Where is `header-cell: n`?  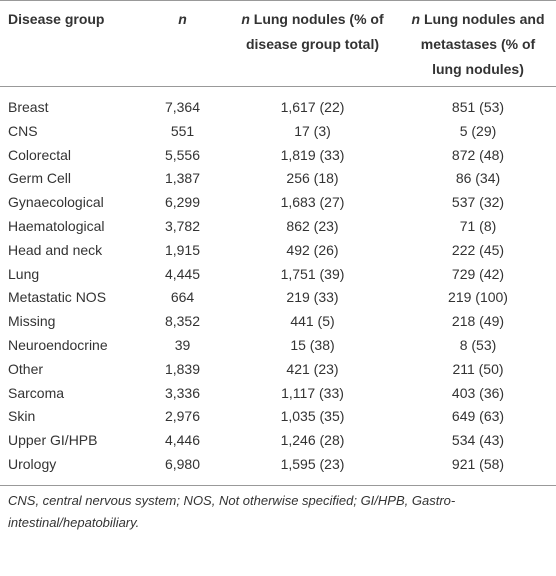
header-cell: n is located at coordinates (182, 43).